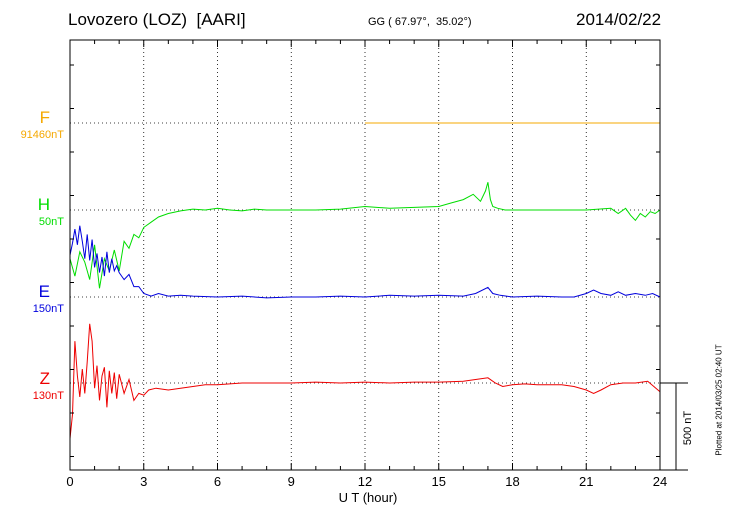 This screenshot has height=520, width=730. I want to click on x-tick-24: 24, so click(660, 481).